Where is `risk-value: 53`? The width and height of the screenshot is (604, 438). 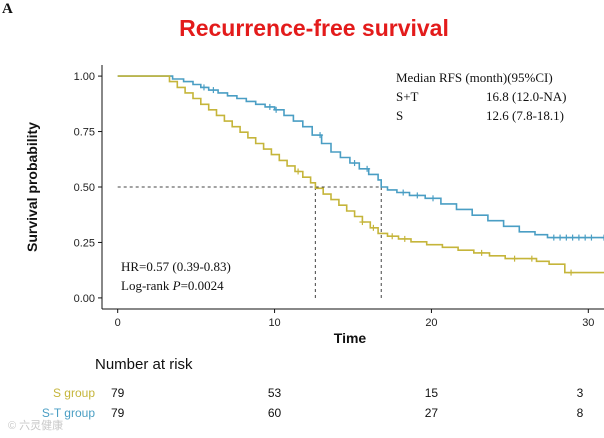 risk-value: 53 is located at coordinates (274, 393).